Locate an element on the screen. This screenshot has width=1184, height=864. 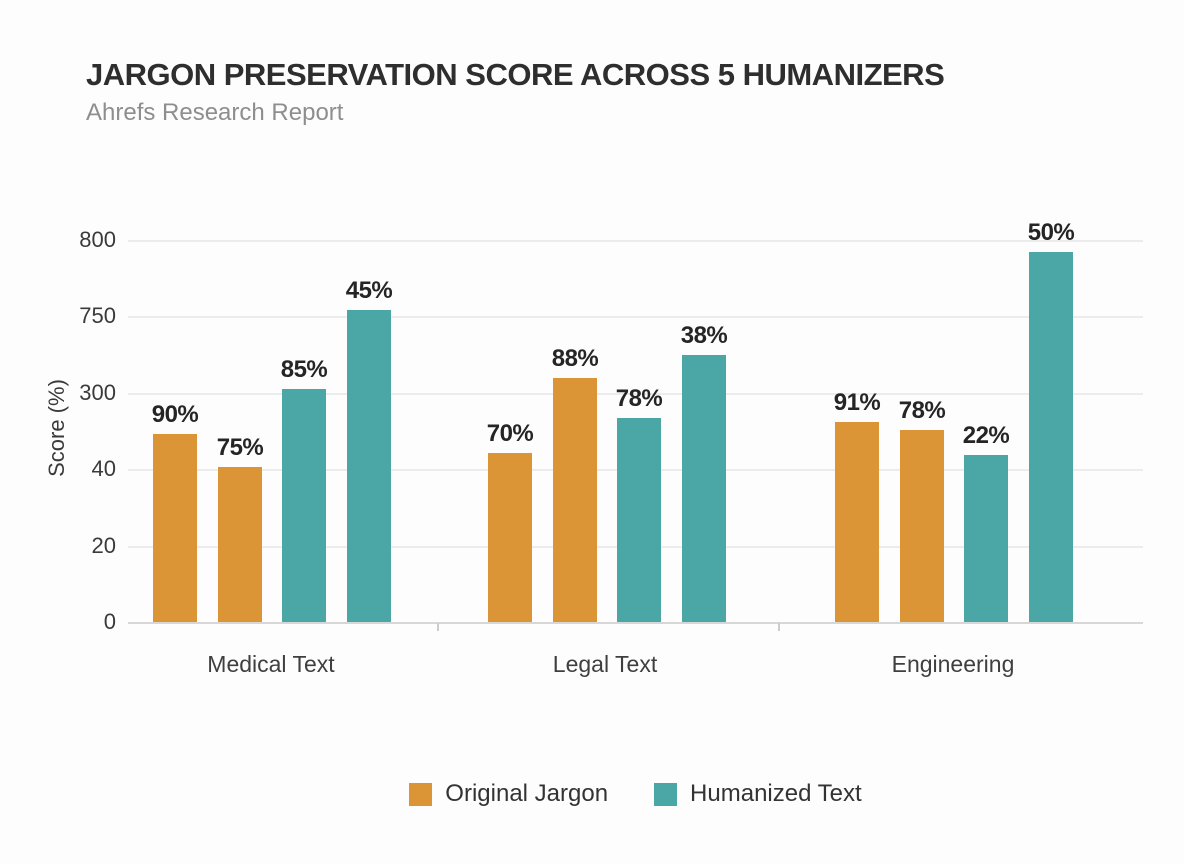
category-label: Legal Text is located at coordinates (605, 664).